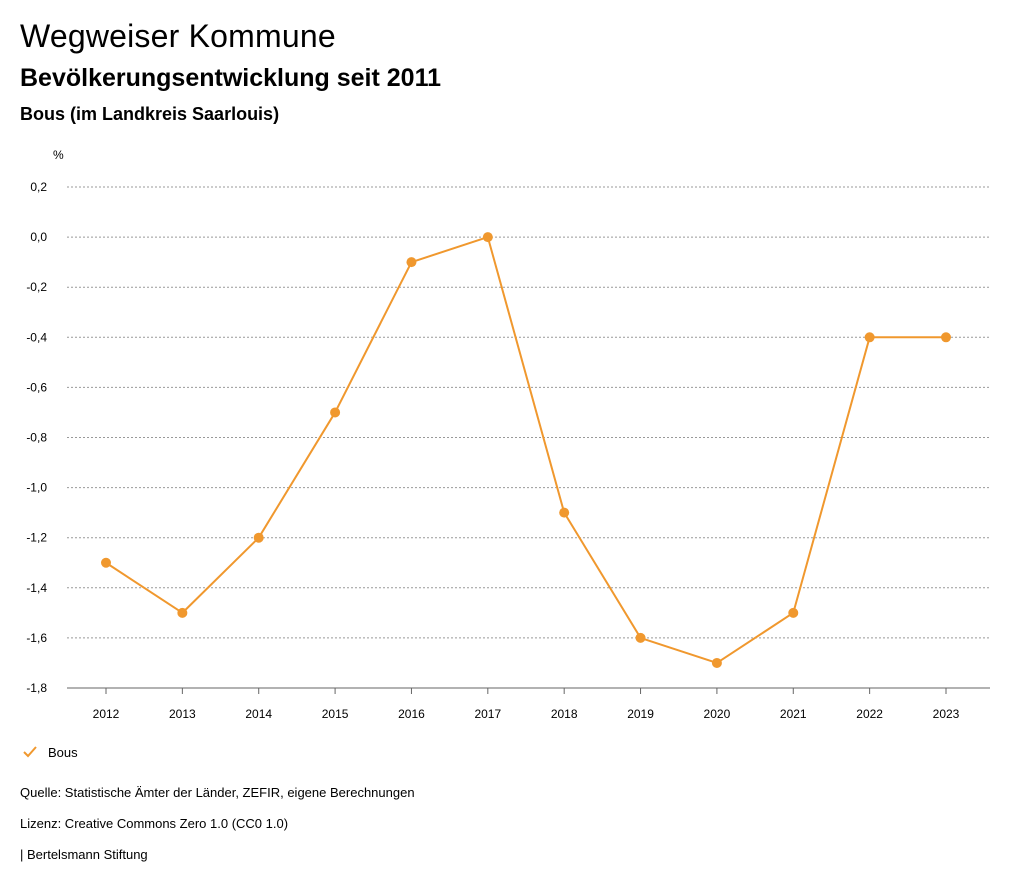 The width and height of the screenshot is (1024, 888). What do you see at coordinates (793, 714) in the screenshot?
I see `x-tick-label: 2021` at bounding box center [793, 714].